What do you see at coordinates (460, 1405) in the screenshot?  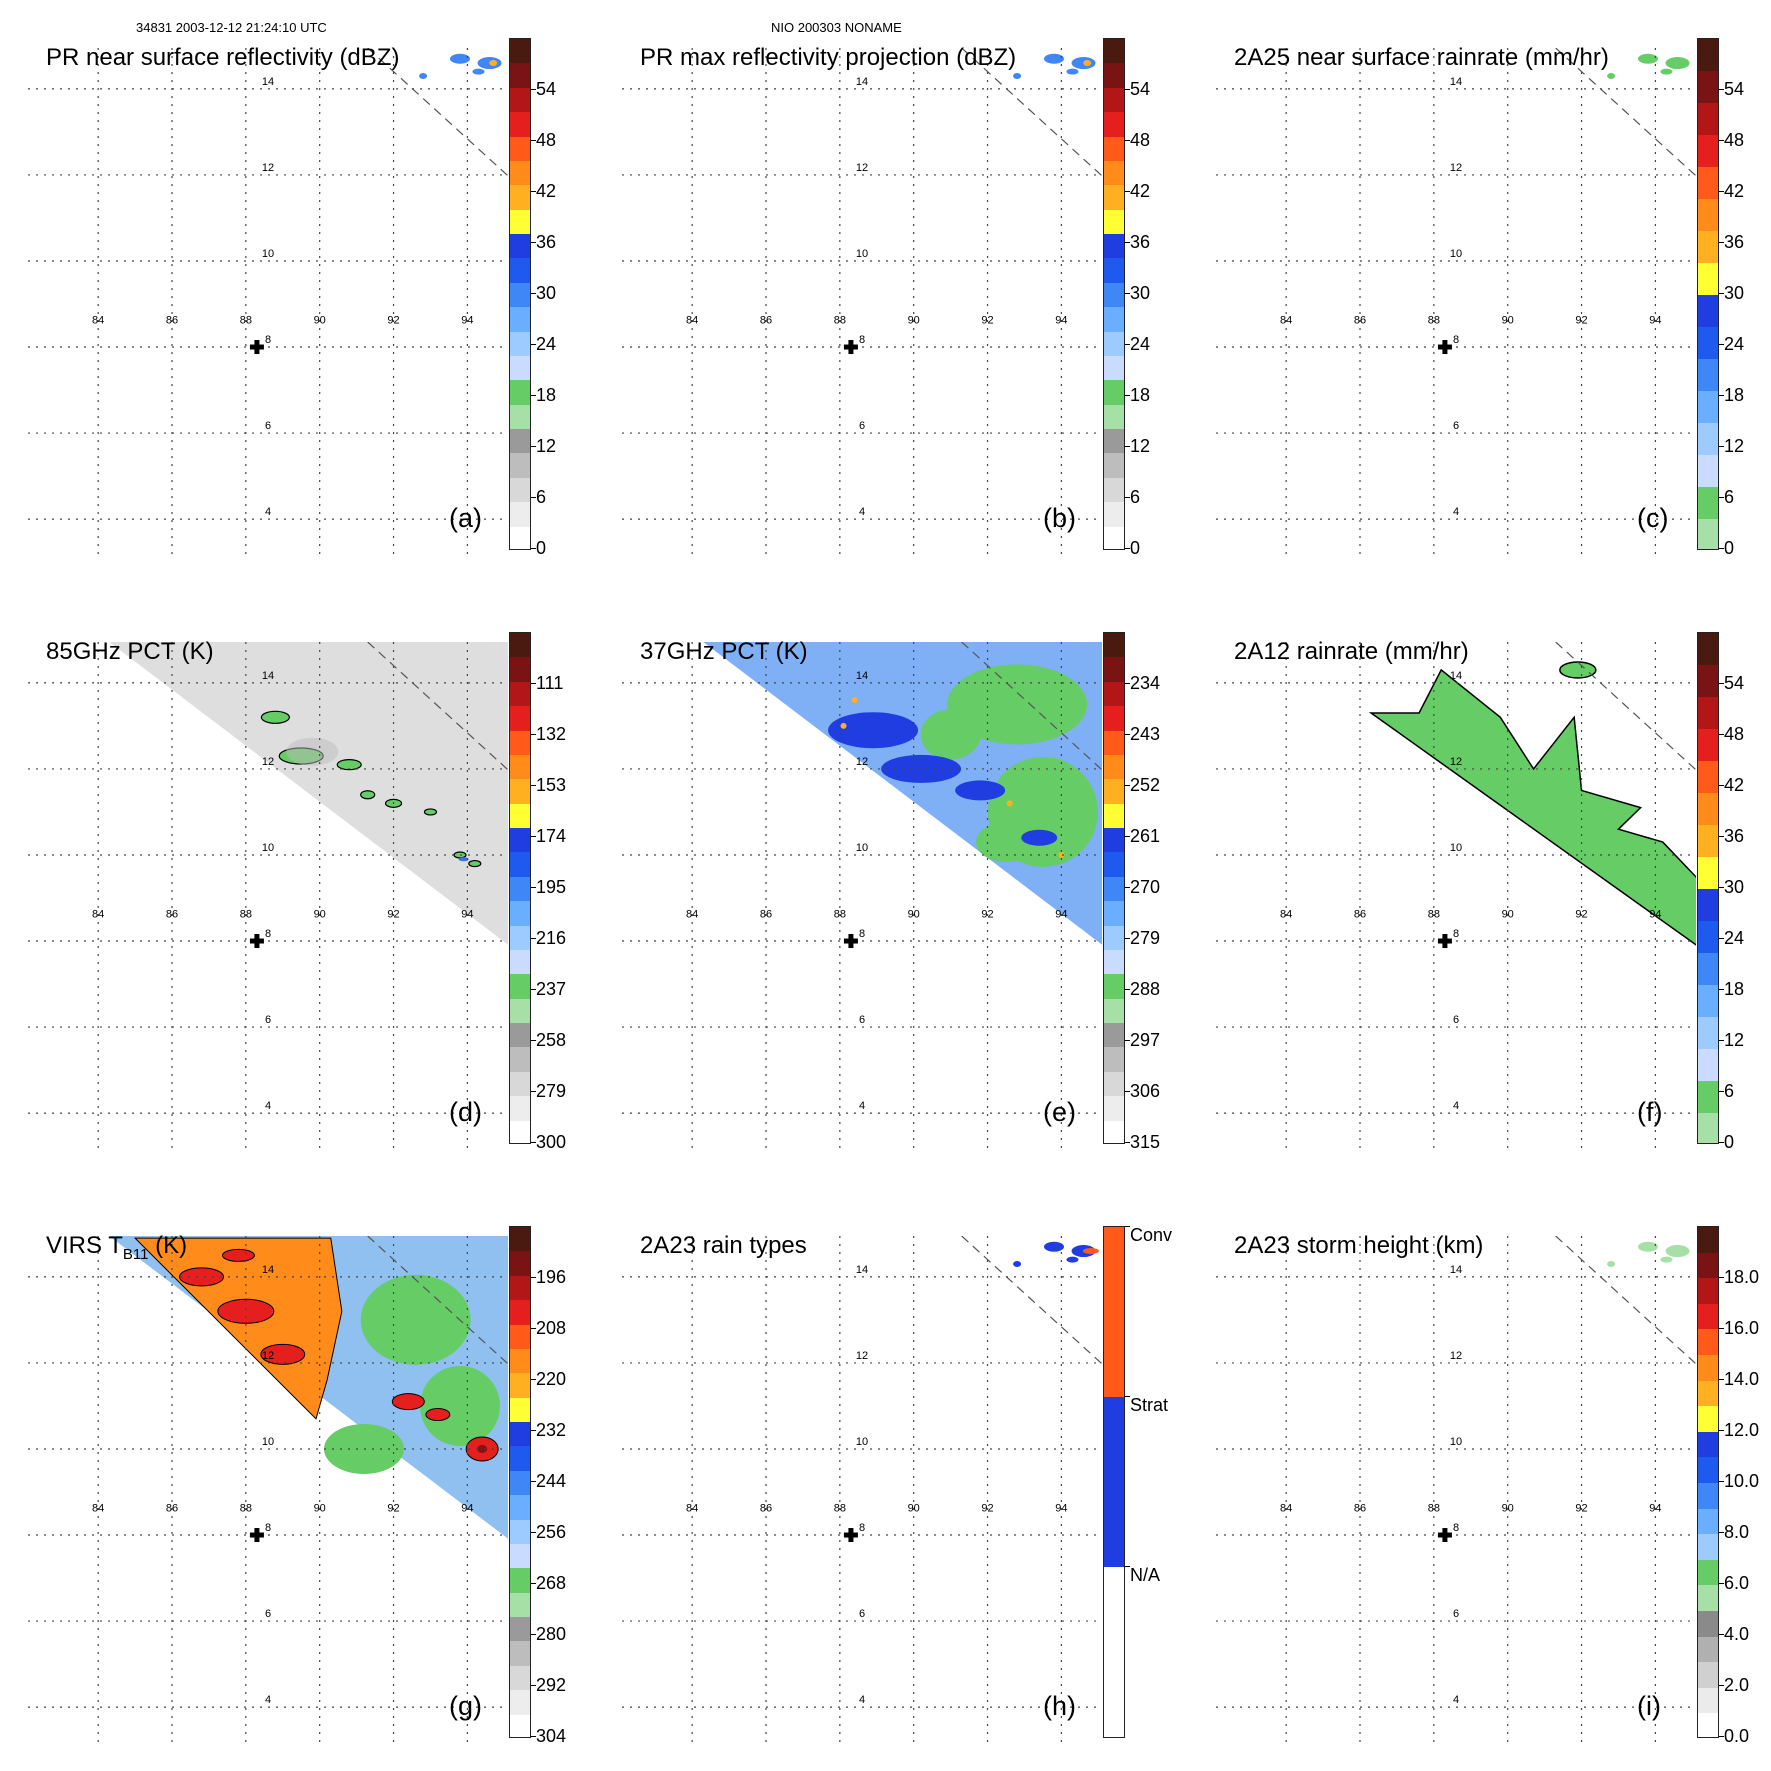 I see `warm-area` at bounding box center [460, 1405].